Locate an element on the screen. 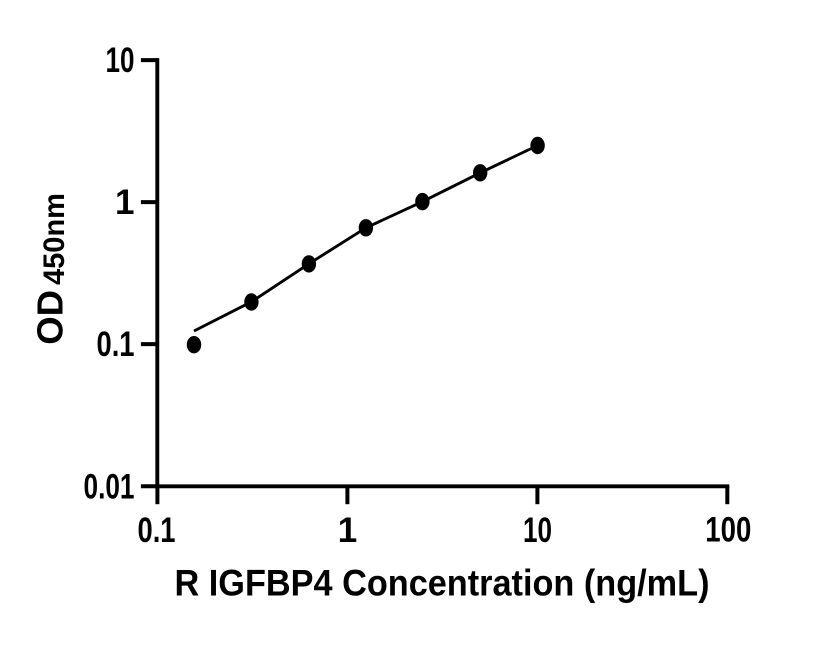 The width and height of the screenshot is (816, 645). svg-text: R IGFBP4 Concentration (ng/mL) is located at coordinates (442, 582).